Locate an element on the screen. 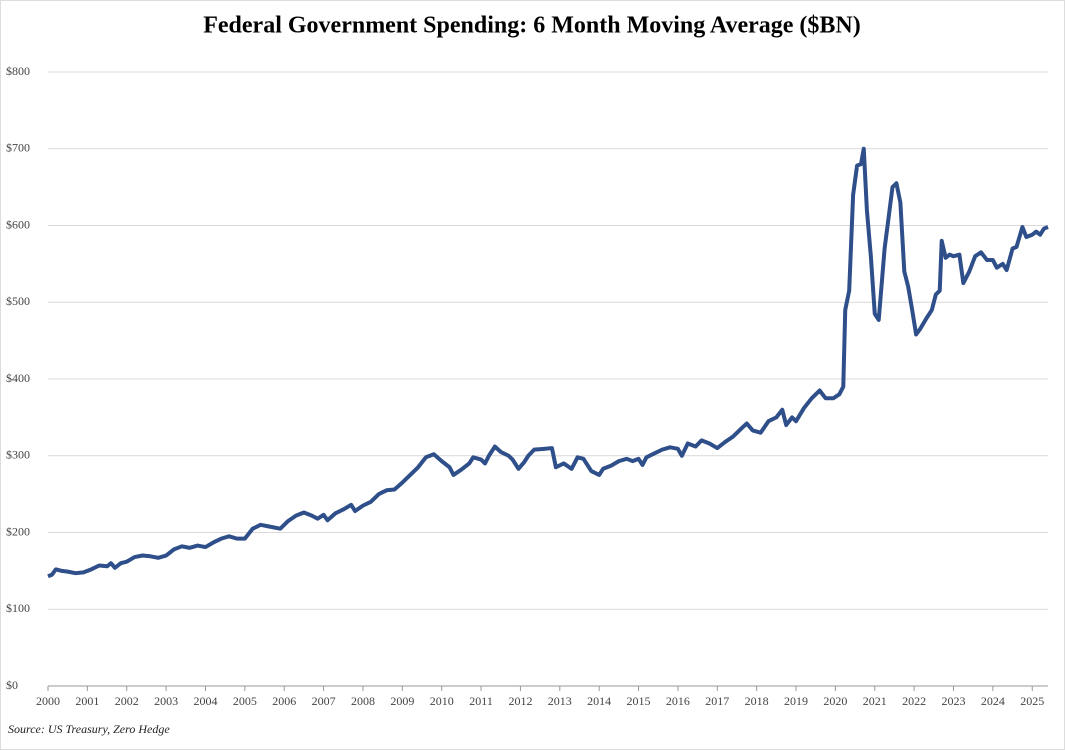  x-tick-label: 2003 is located at coordinates (166, 701).